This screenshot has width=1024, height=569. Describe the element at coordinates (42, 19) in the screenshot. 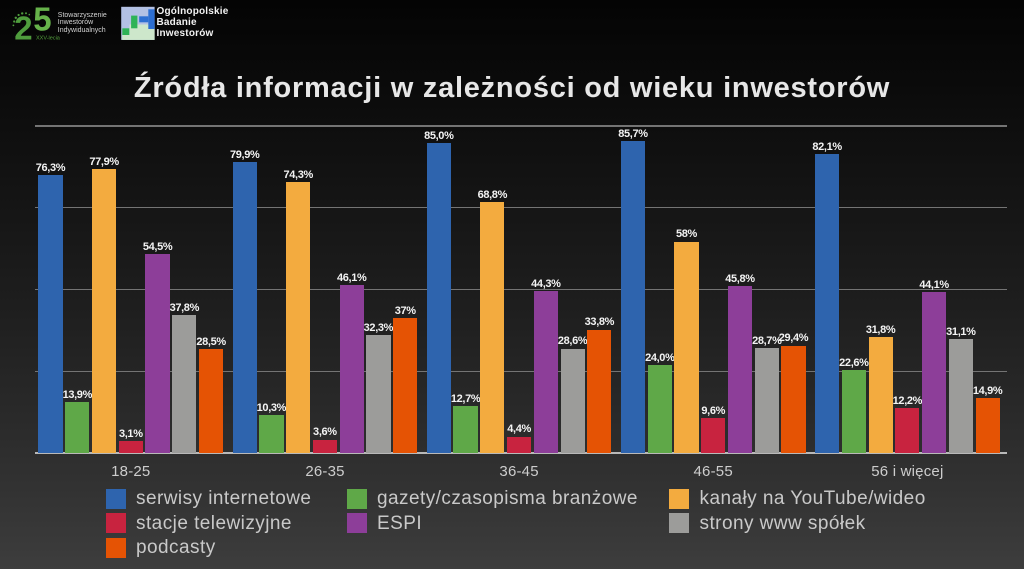

I see `svg-text: 5` at that location.